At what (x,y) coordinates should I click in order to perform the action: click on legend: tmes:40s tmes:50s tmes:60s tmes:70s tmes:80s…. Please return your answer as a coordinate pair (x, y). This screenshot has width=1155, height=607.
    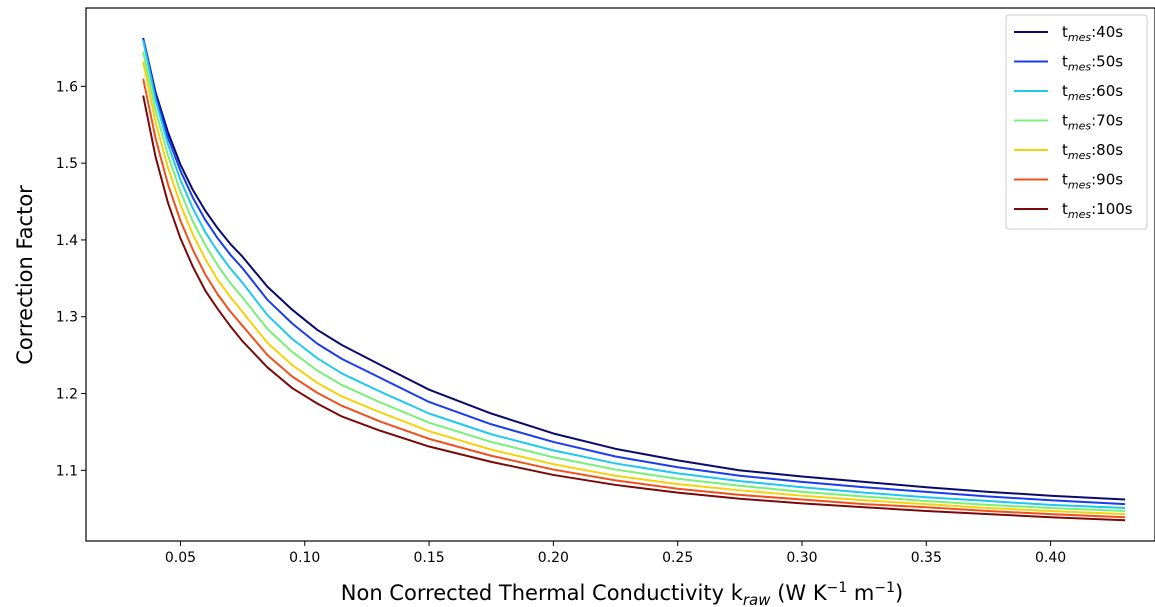
    Looking at the image, I should click on (1076, 122).